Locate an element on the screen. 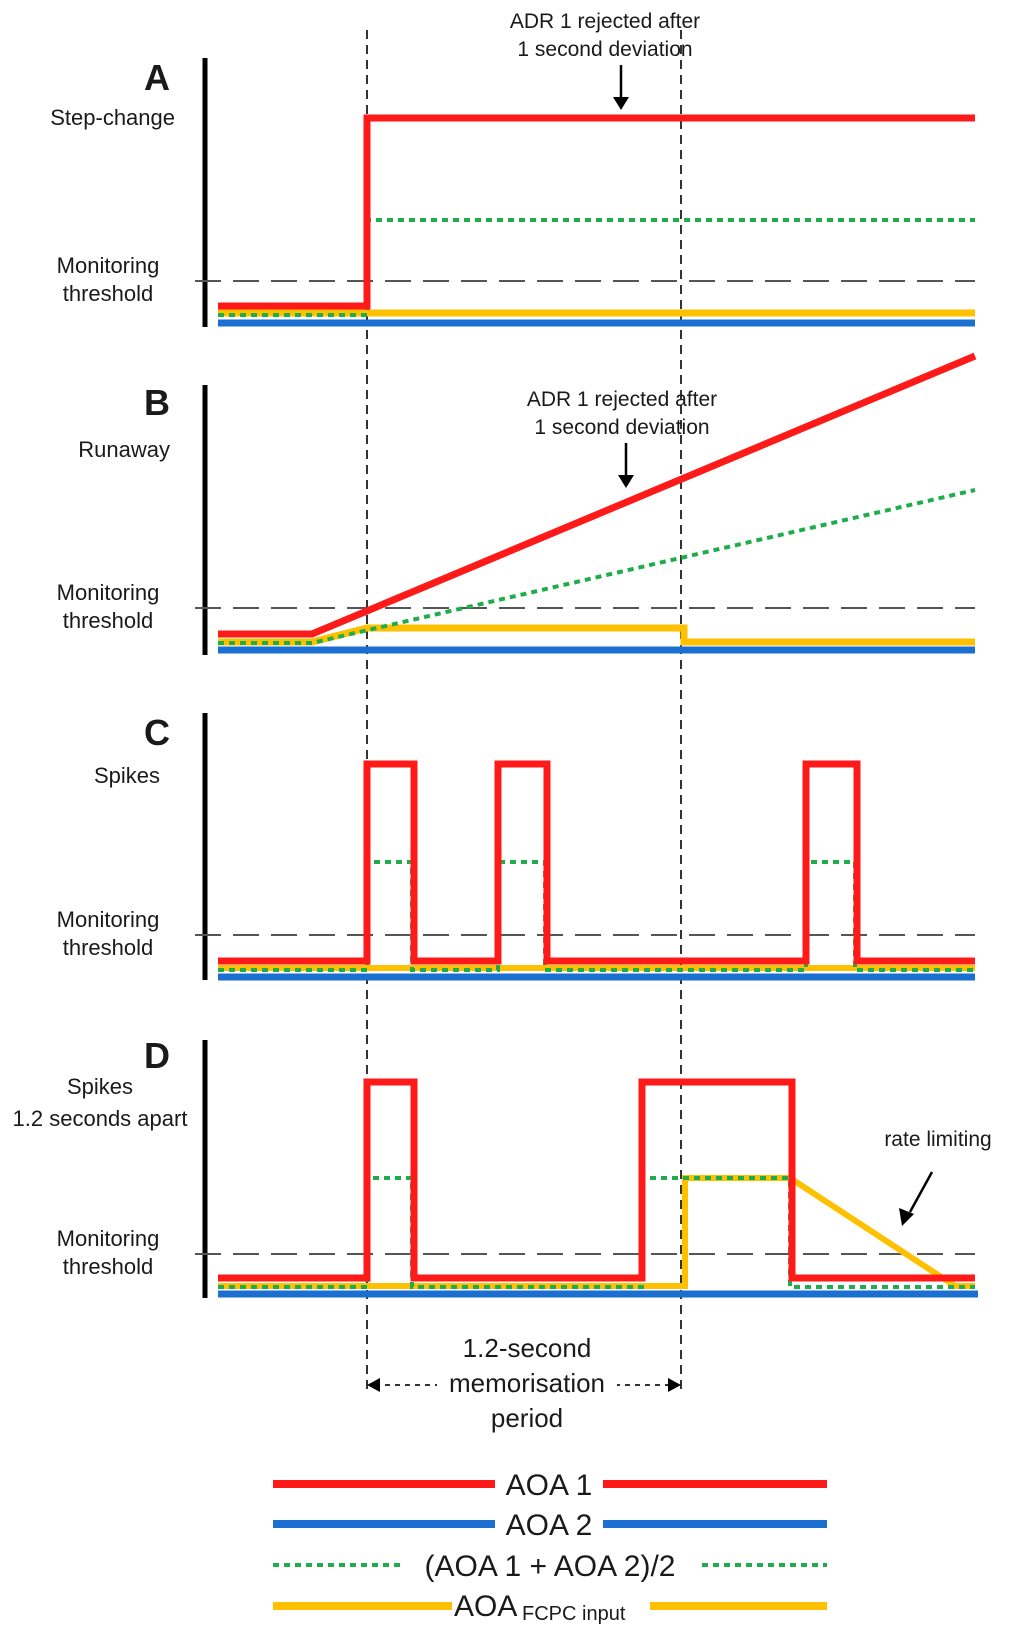  legend-item-fcpc: AOA FCPC input is located at coordinates (550, 1605).